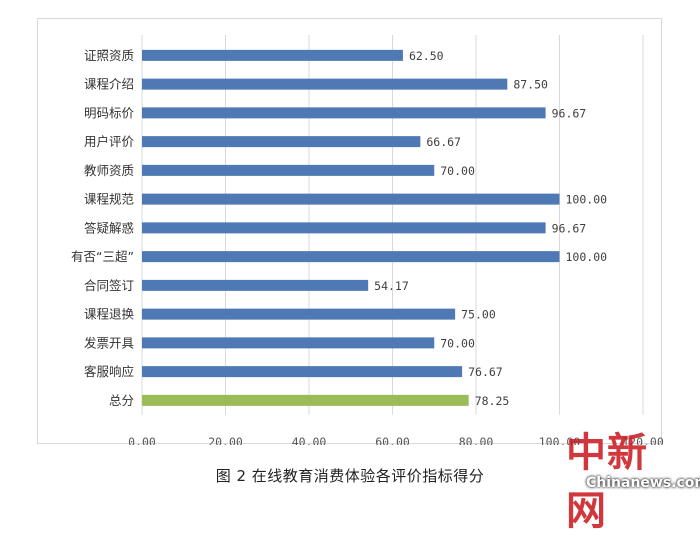  Describe the element at coordinates (350, 7) in the screenshot. I see `cropped-text-strip` at that location.